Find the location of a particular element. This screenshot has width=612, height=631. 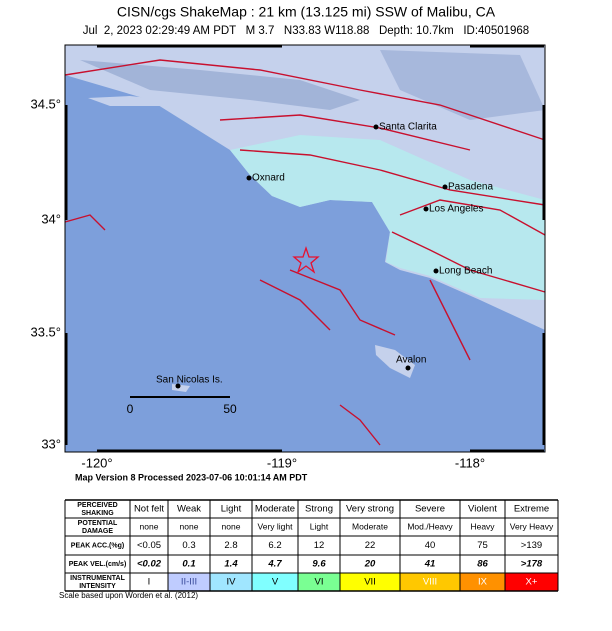

lon-label: -120° is located at coordinates (96, 462).